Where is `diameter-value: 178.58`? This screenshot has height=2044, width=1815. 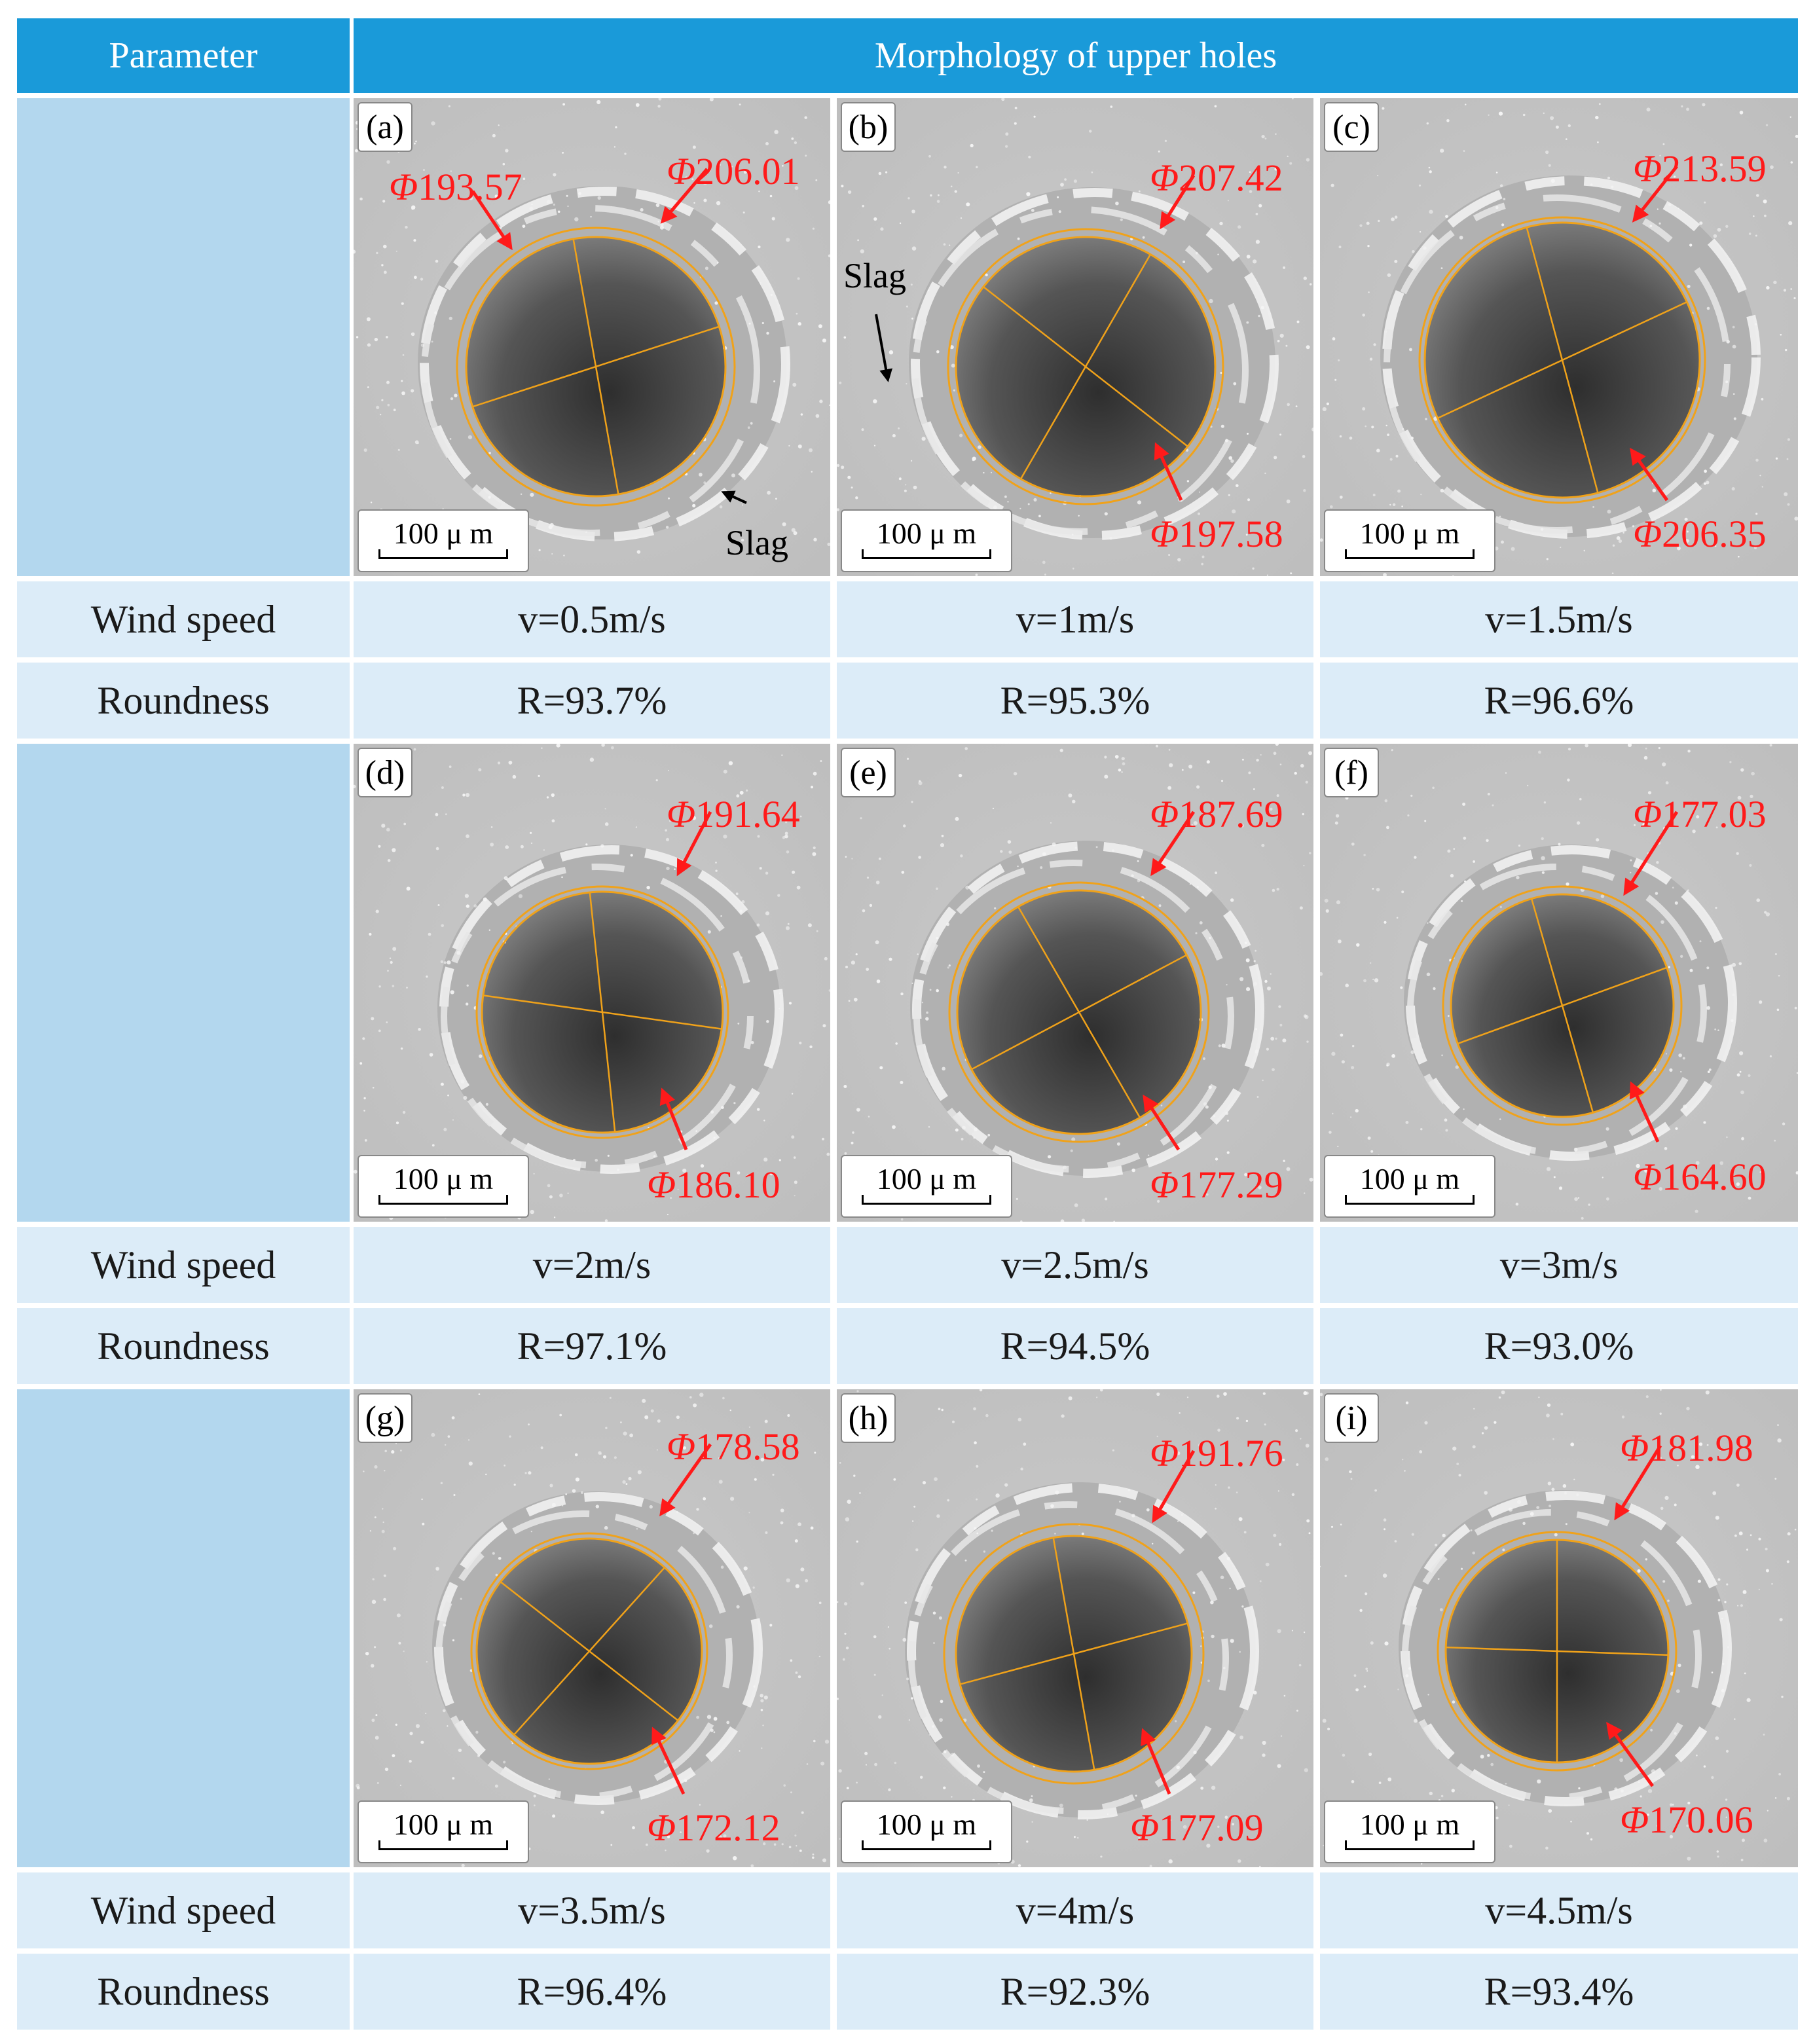
diameter-value: 178.58 is located at coordinates (748, 1447).